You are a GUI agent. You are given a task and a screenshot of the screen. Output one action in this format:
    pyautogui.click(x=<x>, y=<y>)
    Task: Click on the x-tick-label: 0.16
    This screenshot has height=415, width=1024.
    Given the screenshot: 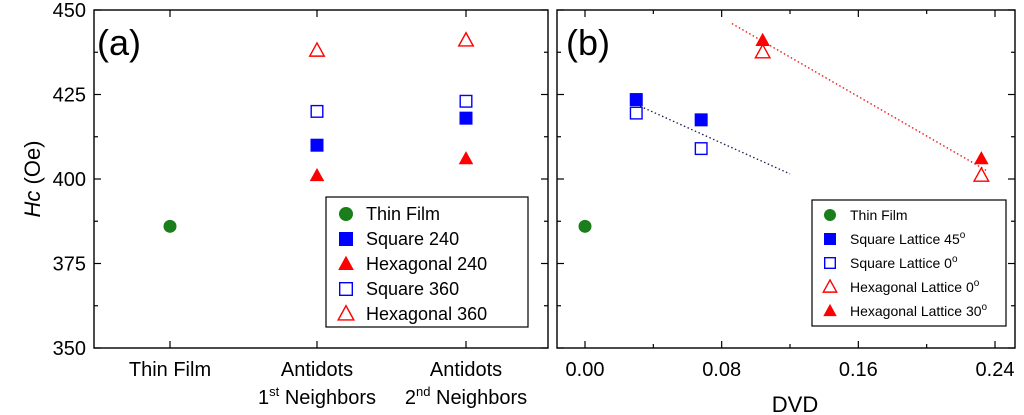 What is the action you would take?
    pyautogui.click(x=858, y=370)
    